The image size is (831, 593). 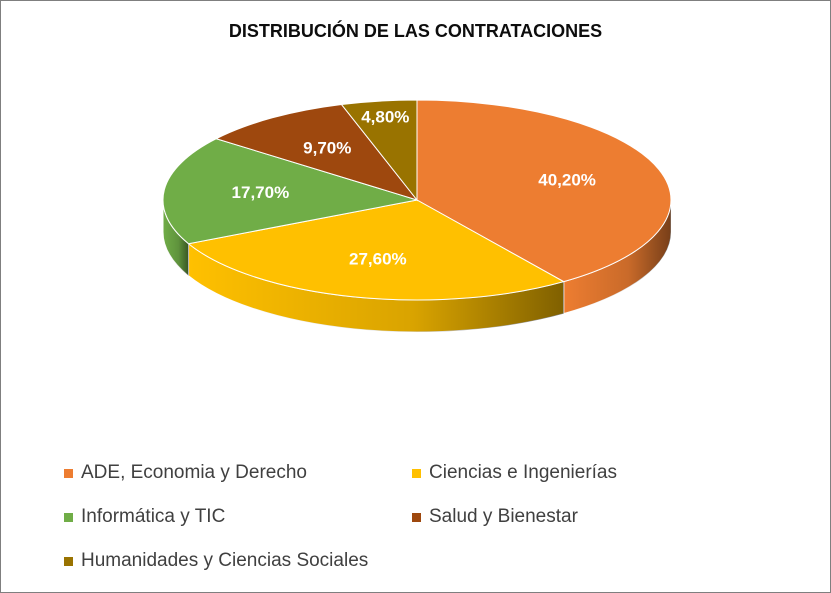 What do you see at coordinates (415, 31) in the screenshot?
I see `chart-title: DISTRIBUCIÓN DE LAS CONTRATACIONES` at bounding box center [415, 31].